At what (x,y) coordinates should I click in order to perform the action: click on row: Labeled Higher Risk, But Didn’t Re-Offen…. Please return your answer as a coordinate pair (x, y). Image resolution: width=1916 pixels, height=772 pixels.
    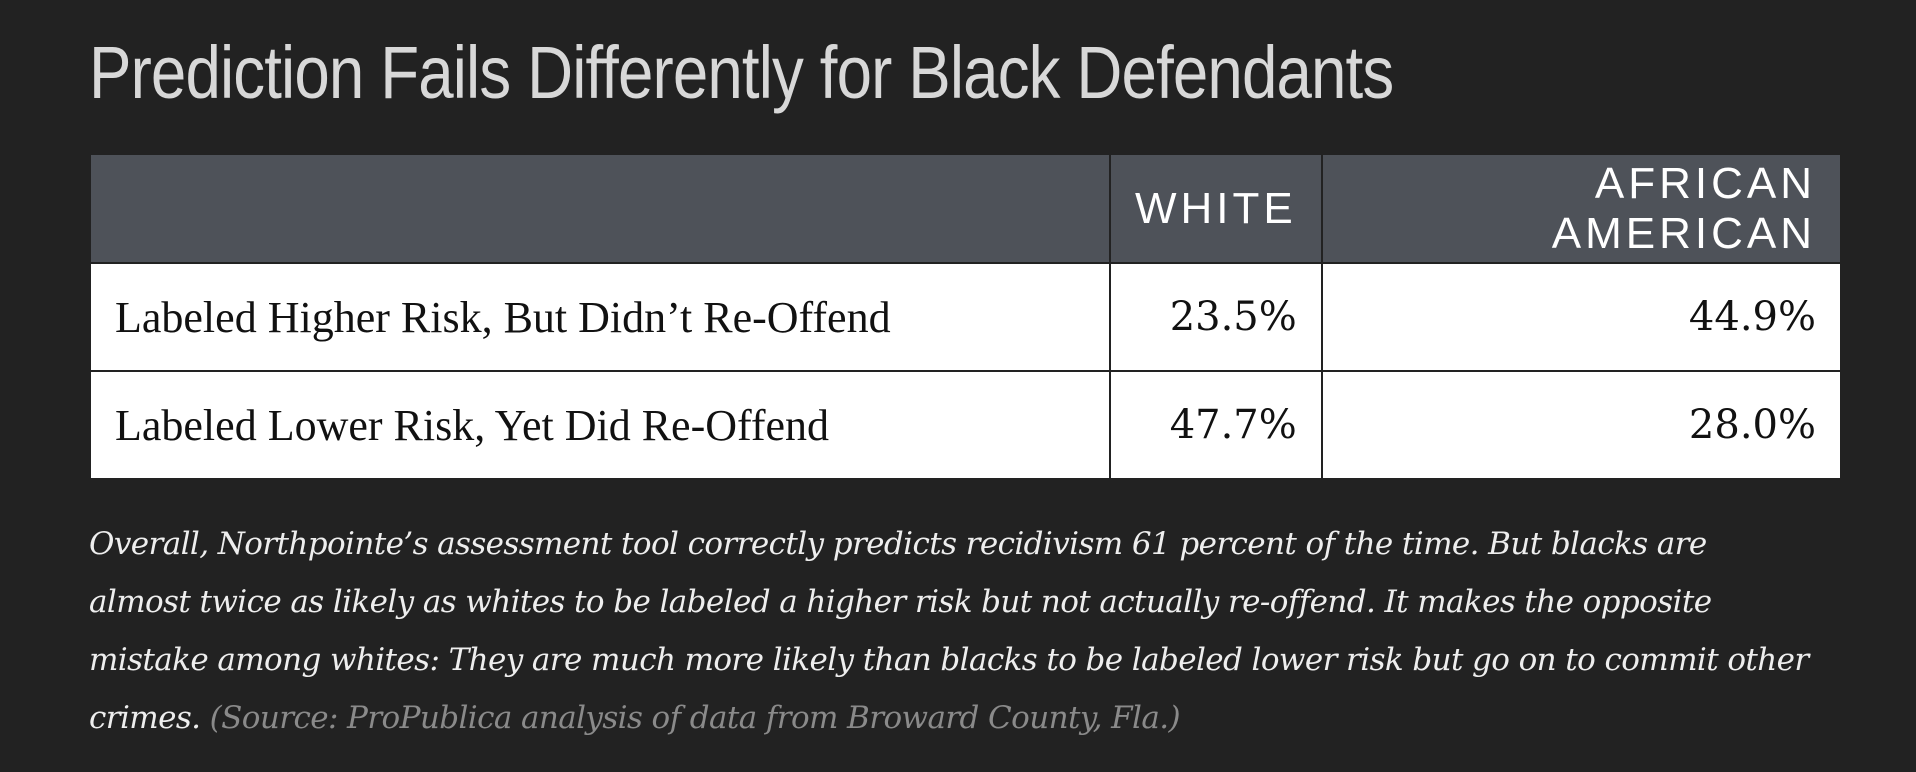
    Looking at the image, I should click on (966, 317).